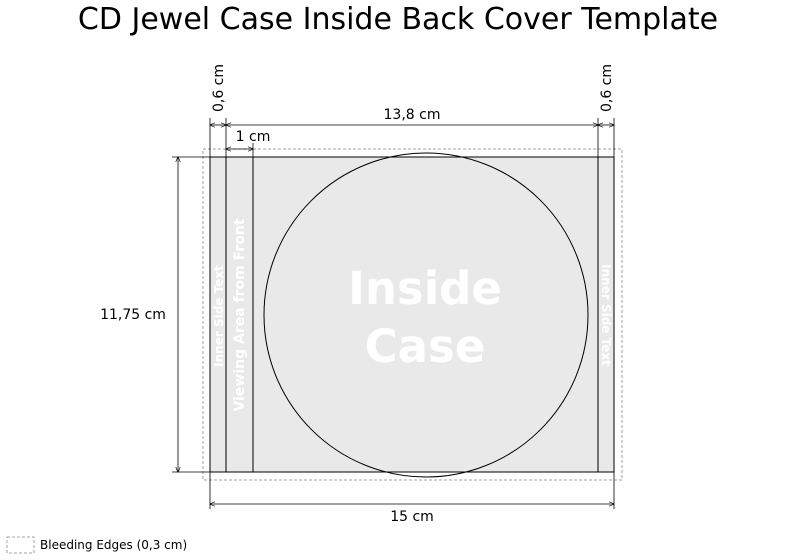  I want to click on legend-bleed-label: Bleeding Edges (0,3 cm), so click(113, 545).